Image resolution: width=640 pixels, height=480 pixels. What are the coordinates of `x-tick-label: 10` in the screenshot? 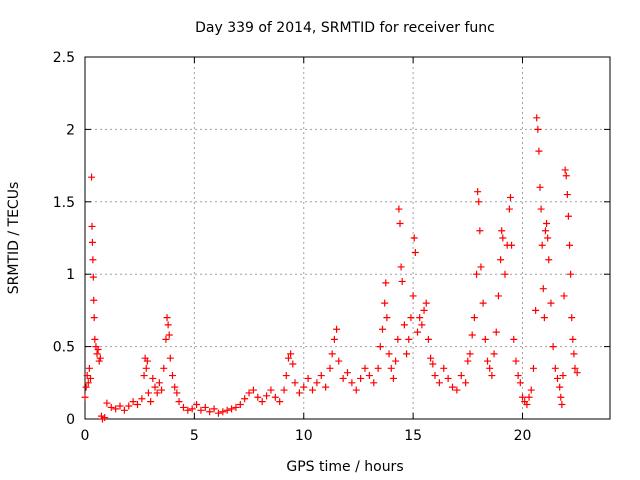 It's located at (304, 436).